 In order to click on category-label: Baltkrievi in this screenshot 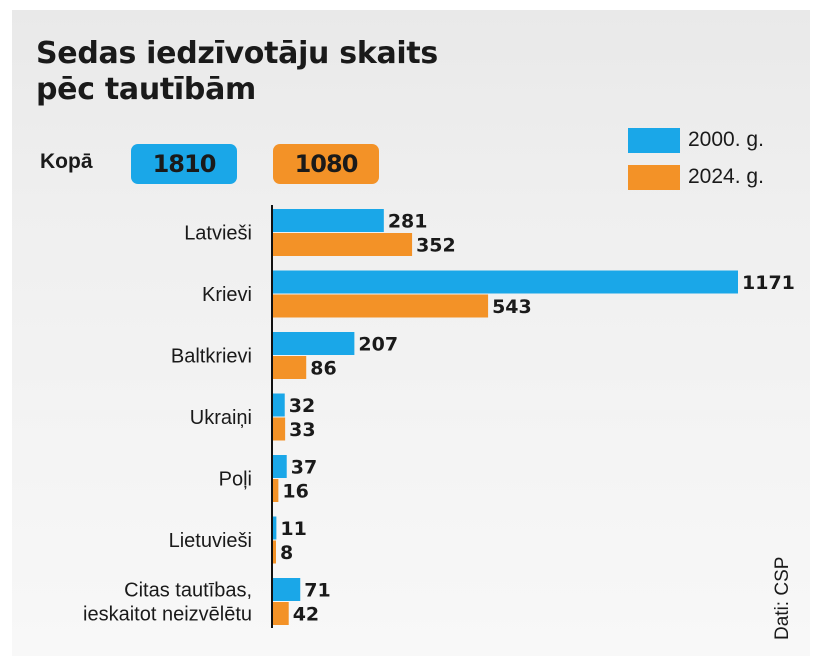, I will do `click(211, 357)`.